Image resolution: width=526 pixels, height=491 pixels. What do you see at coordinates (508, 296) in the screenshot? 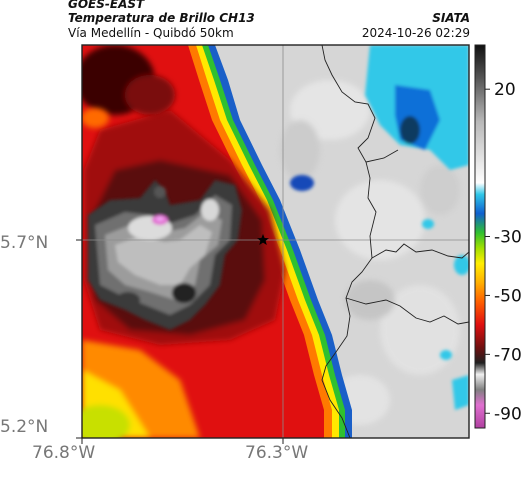
I see `colorbar-tick-label: -50` at bounding box center [508, 296].